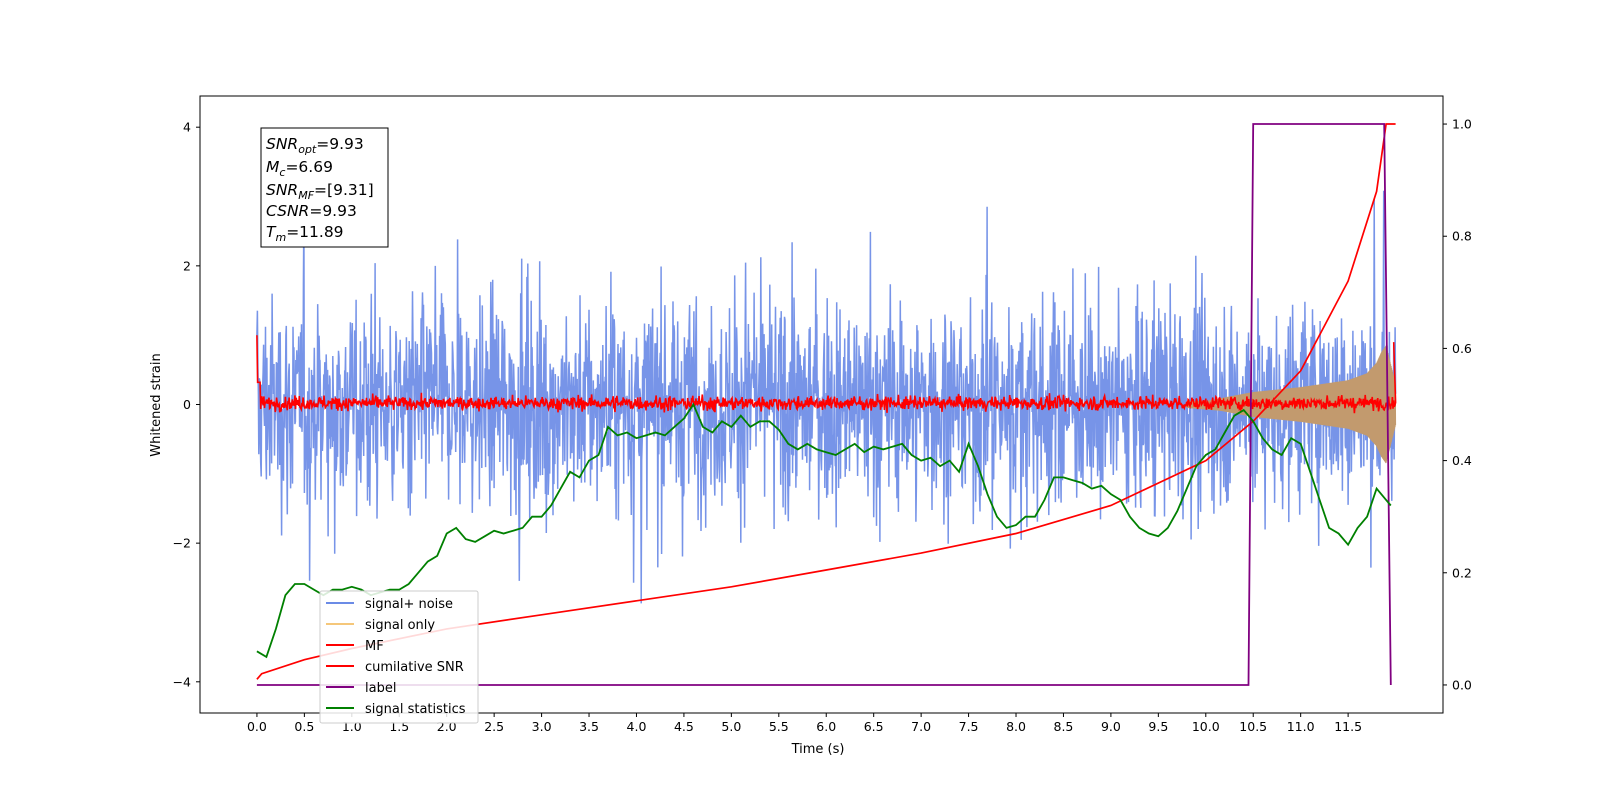 The width and height of the screenshot is (1600, 804). What do you see at coordinates (921, 726) in the screenshot?
I see `x-tick-label: 7.0` at bounding box center [921, 726].